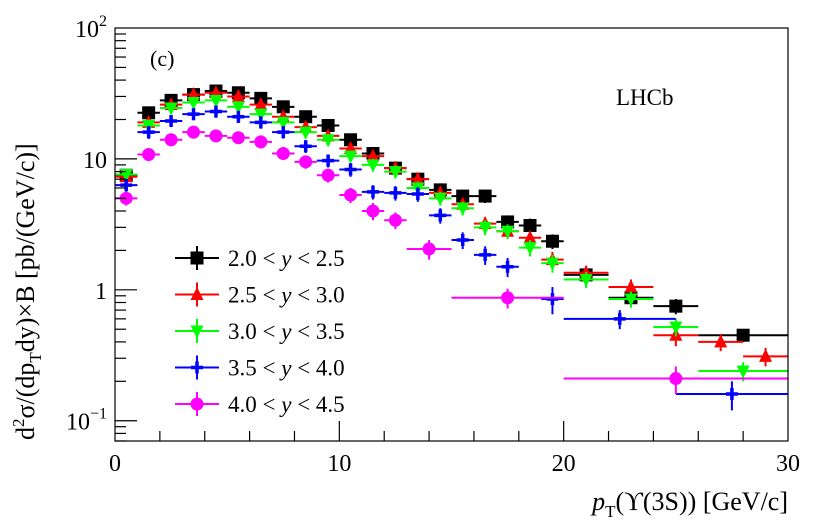 This screenshot has width=830, height=530. Describe the element at coordinates (286, 404) in the screenshot. I see `legend-label: 4.0 < y < 4.5` at that location.